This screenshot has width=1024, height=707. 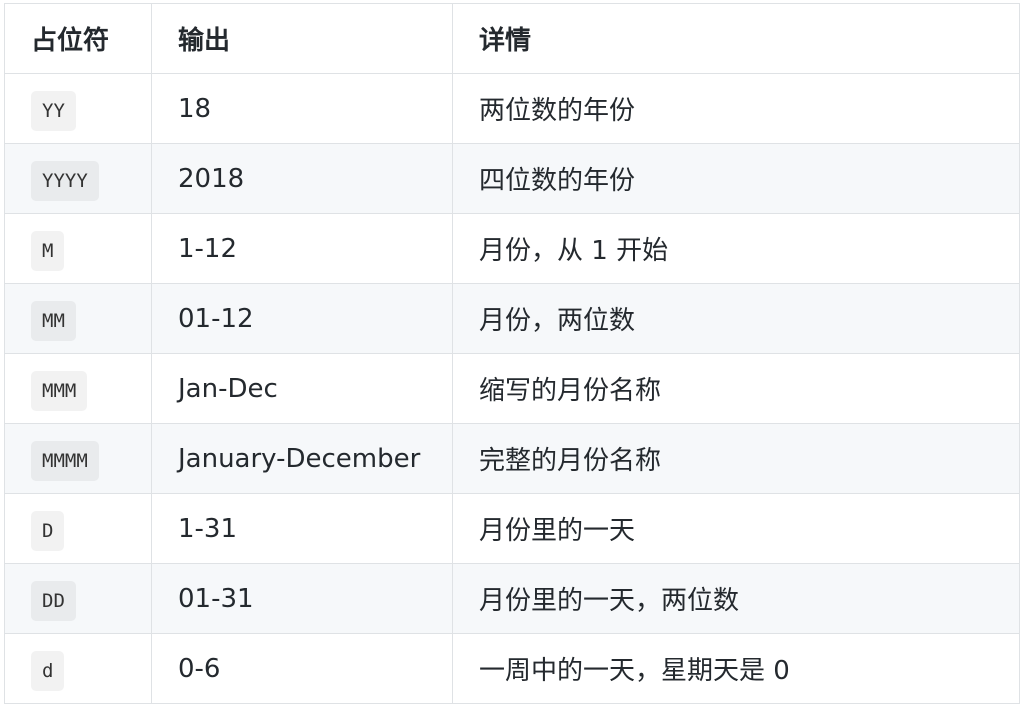 What do you see at coordinates (736, 598) in the screenshot?
I see `detail-cell: 月份里的一天，两位数` at bounding box center [736, 598].